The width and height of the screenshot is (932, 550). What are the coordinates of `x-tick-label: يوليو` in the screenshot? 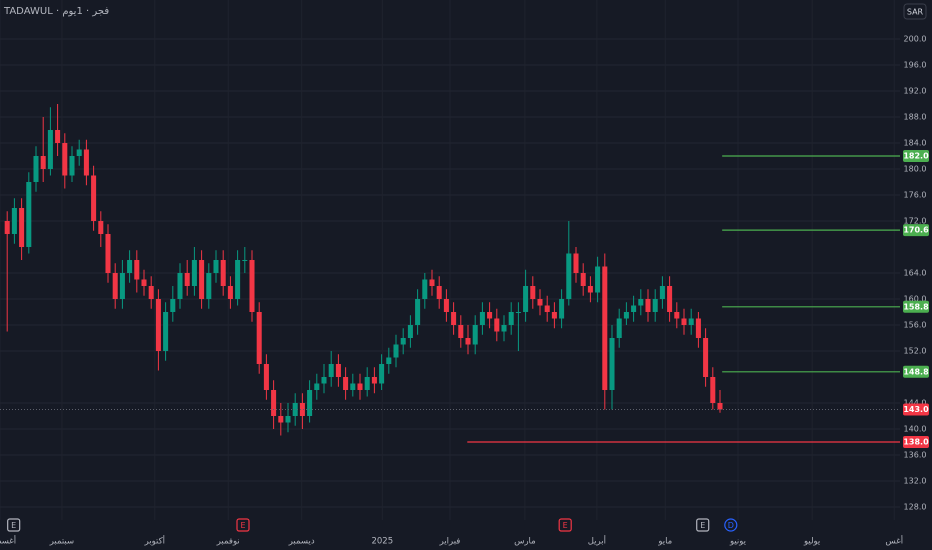 It's located at (812, 542).